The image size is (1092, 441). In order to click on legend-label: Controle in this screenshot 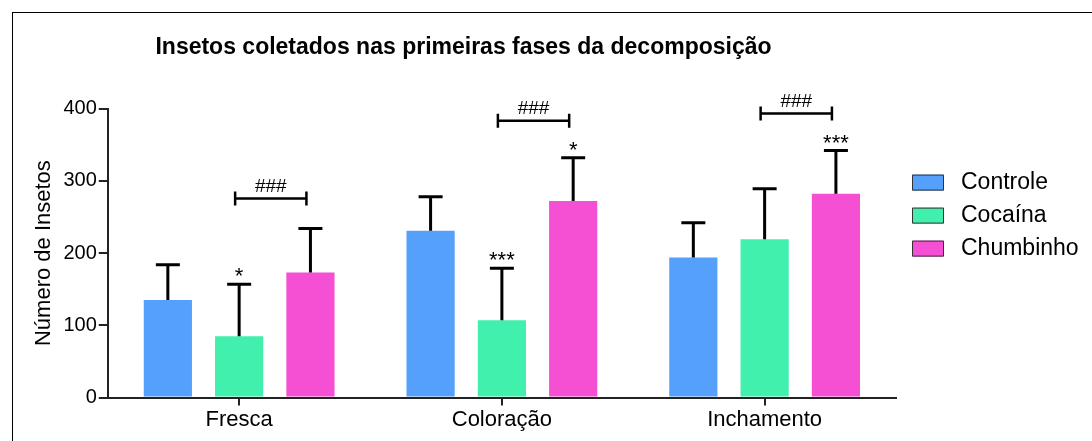, I will do `click(1004, 180)`.